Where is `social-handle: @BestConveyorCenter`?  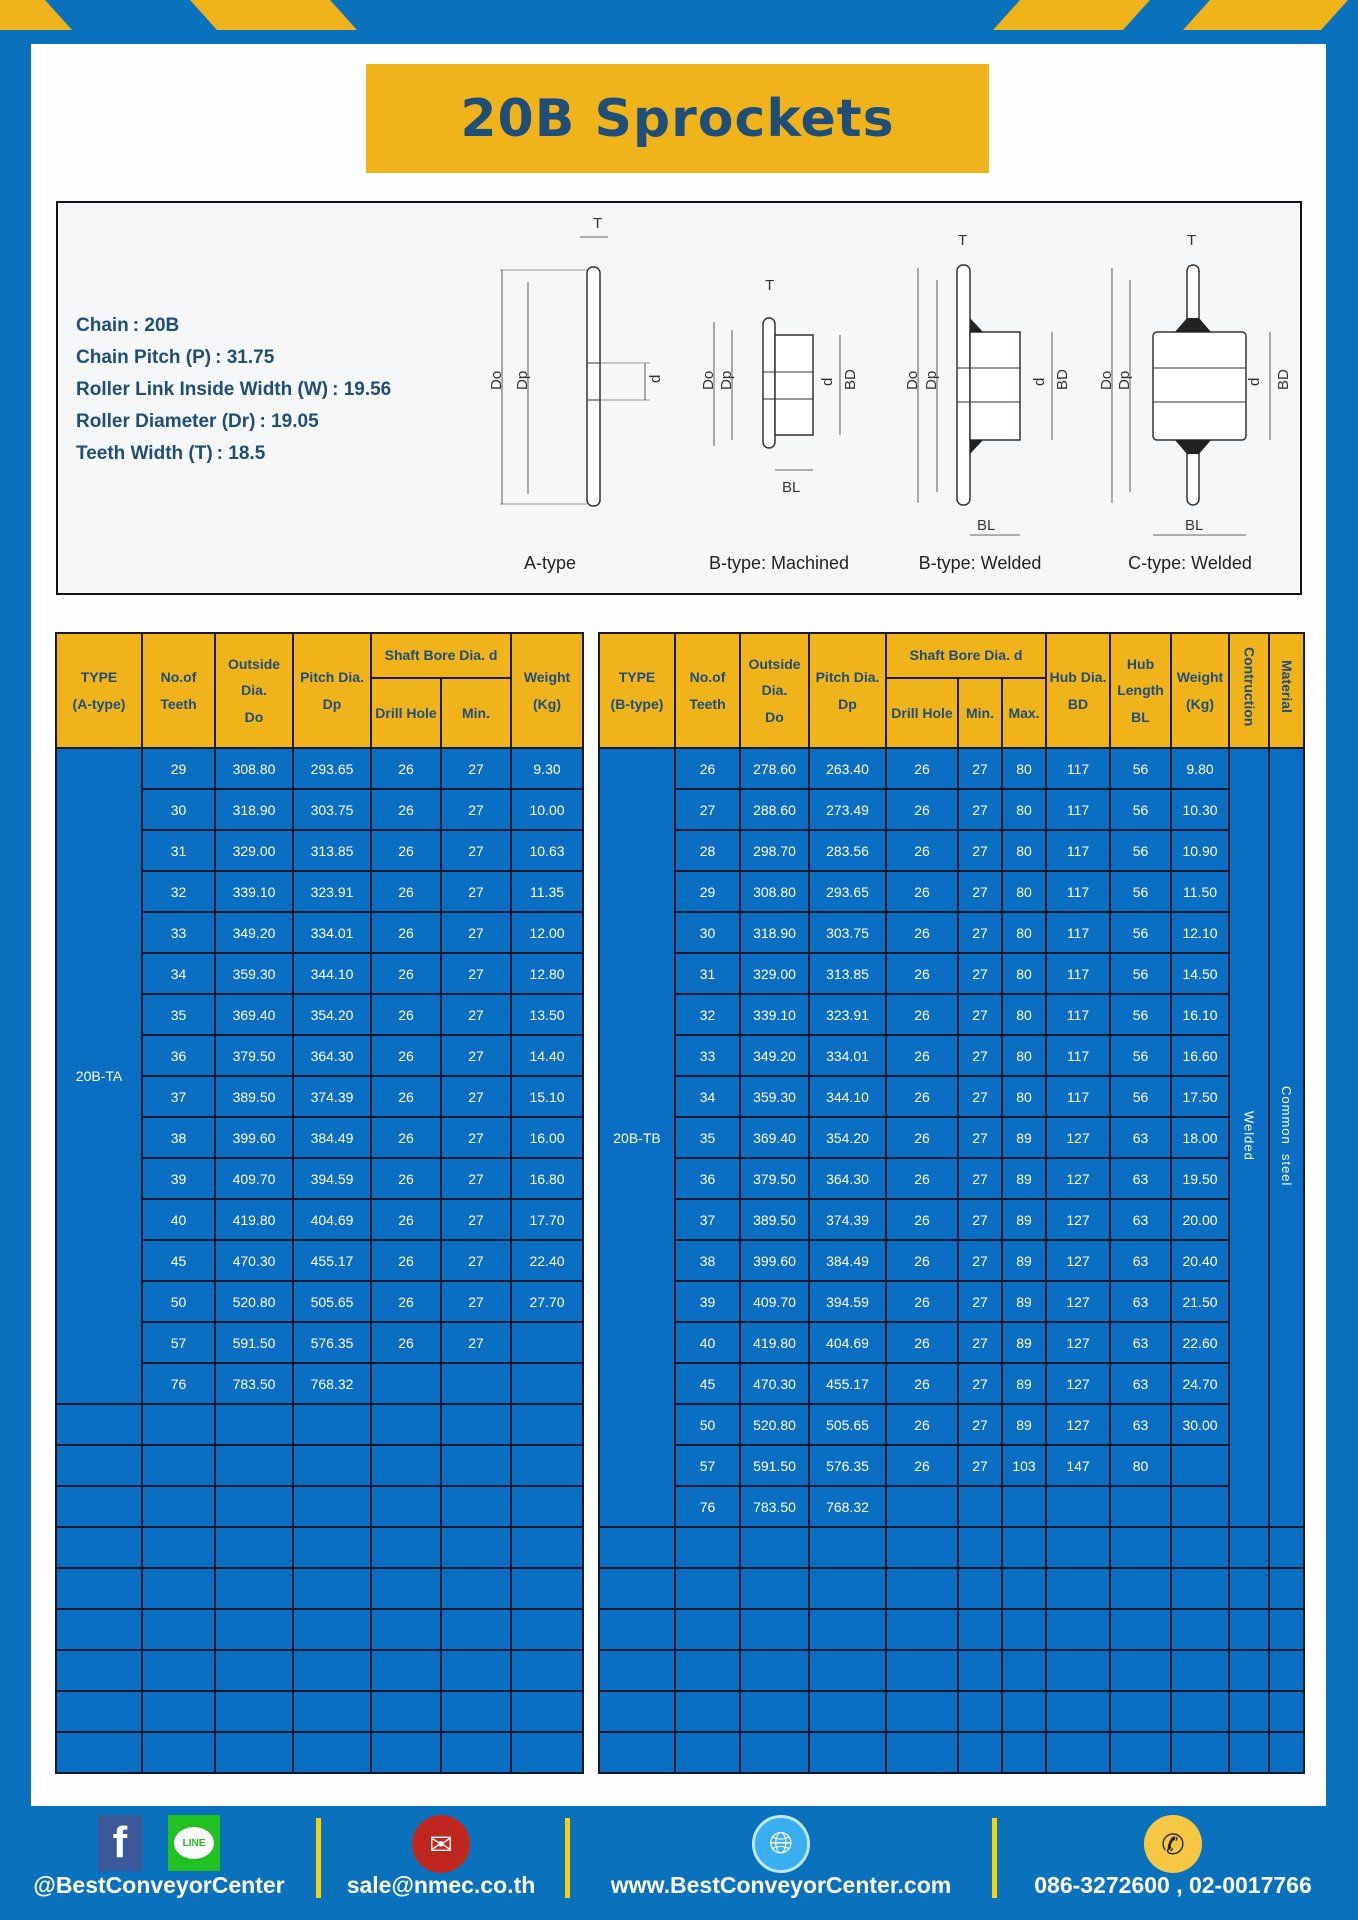
social-handle: @BestConveyorCenter is located at coordinates (159, 1885).